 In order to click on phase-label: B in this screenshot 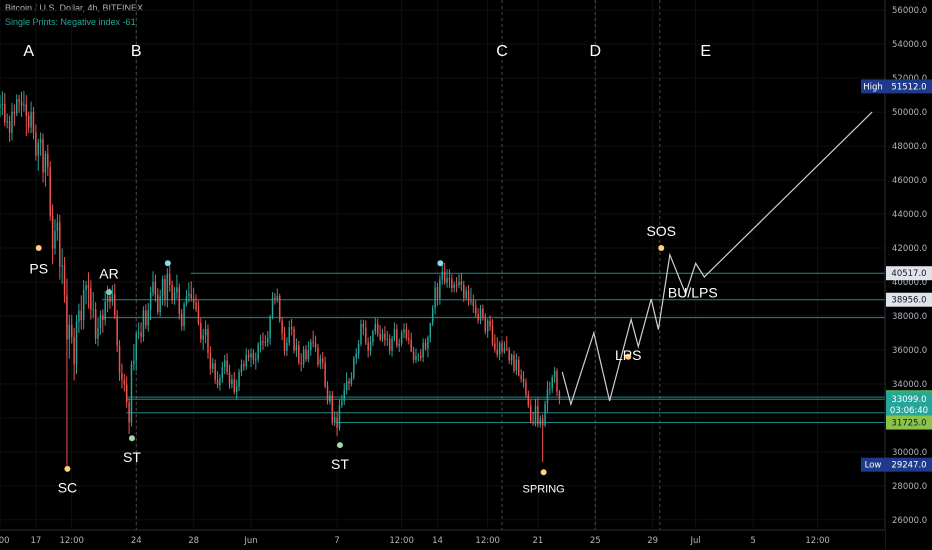, I will do `click(136, 51)`.